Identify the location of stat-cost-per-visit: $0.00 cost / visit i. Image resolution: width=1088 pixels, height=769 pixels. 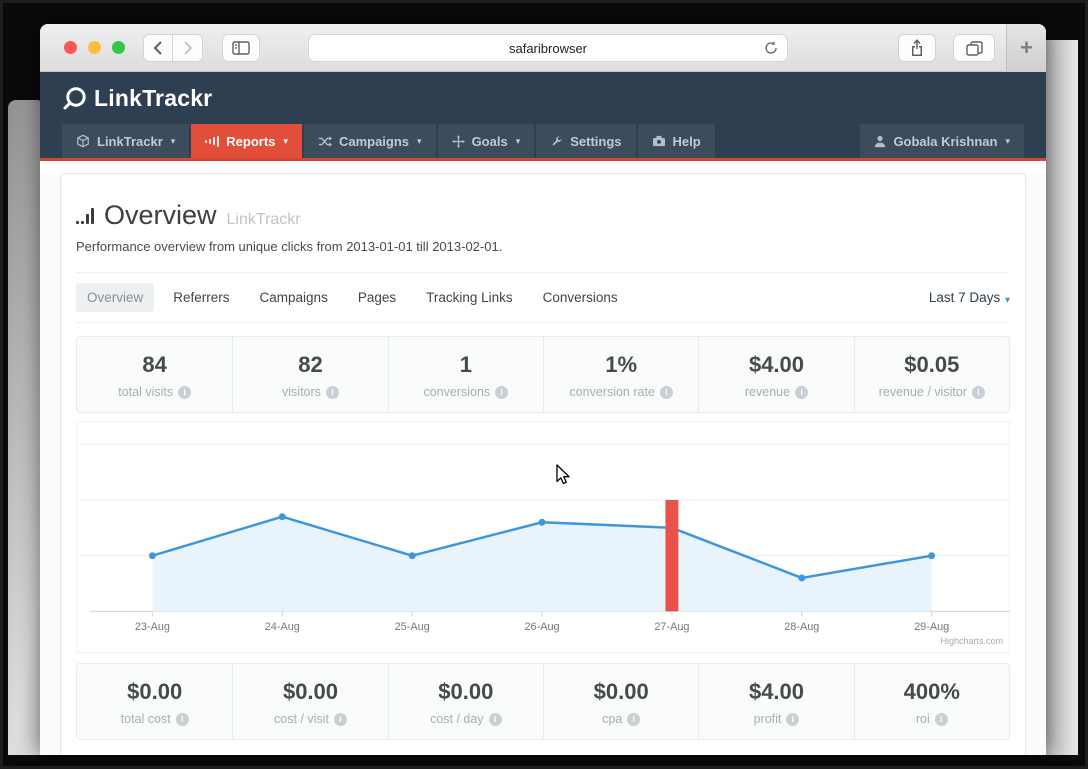
(309, 701).